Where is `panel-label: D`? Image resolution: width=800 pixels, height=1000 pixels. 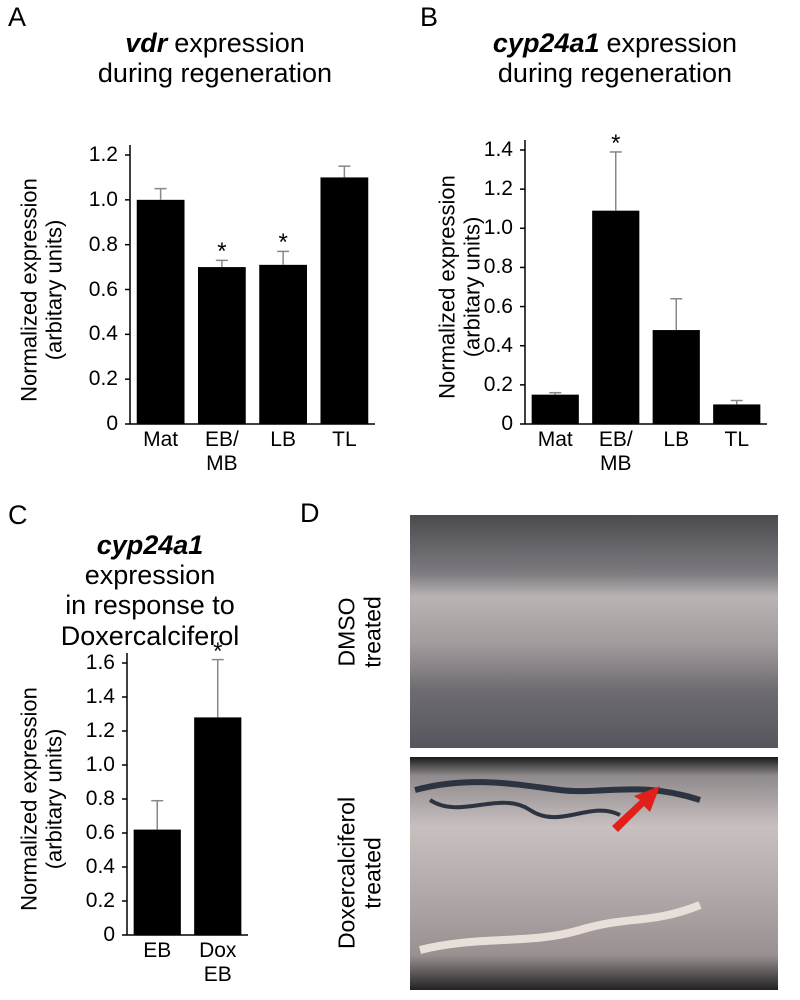
panel-label: D is located at coordinates (310, 513).